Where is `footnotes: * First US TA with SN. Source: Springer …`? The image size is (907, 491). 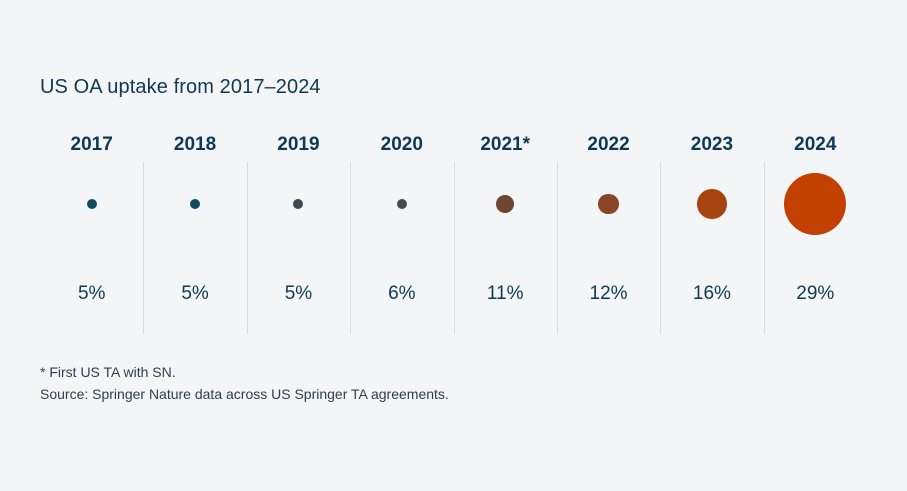
footnotes: * First US TA with SN. Source: Springer … is located at coordinates (244, 383).